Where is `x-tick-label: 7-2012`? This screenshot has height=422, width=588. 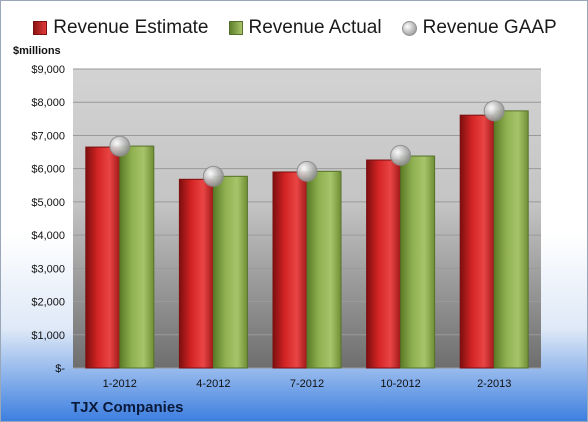 x-tick-label: 7-2012 is located at coordinates (307, 384).